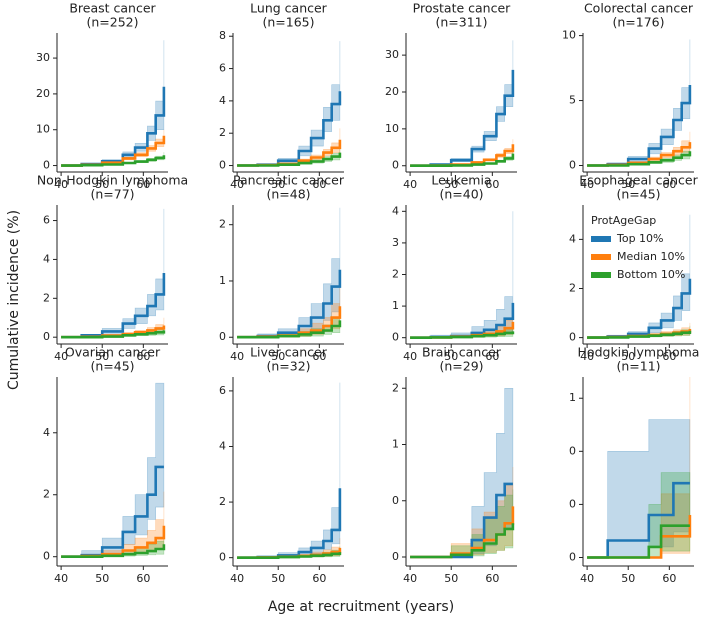 This screenshot has width=722, height=620. I want to click on panel: Prostate cancer(n=311) 0 10 20 30 40 50 60, so click(451, 96).